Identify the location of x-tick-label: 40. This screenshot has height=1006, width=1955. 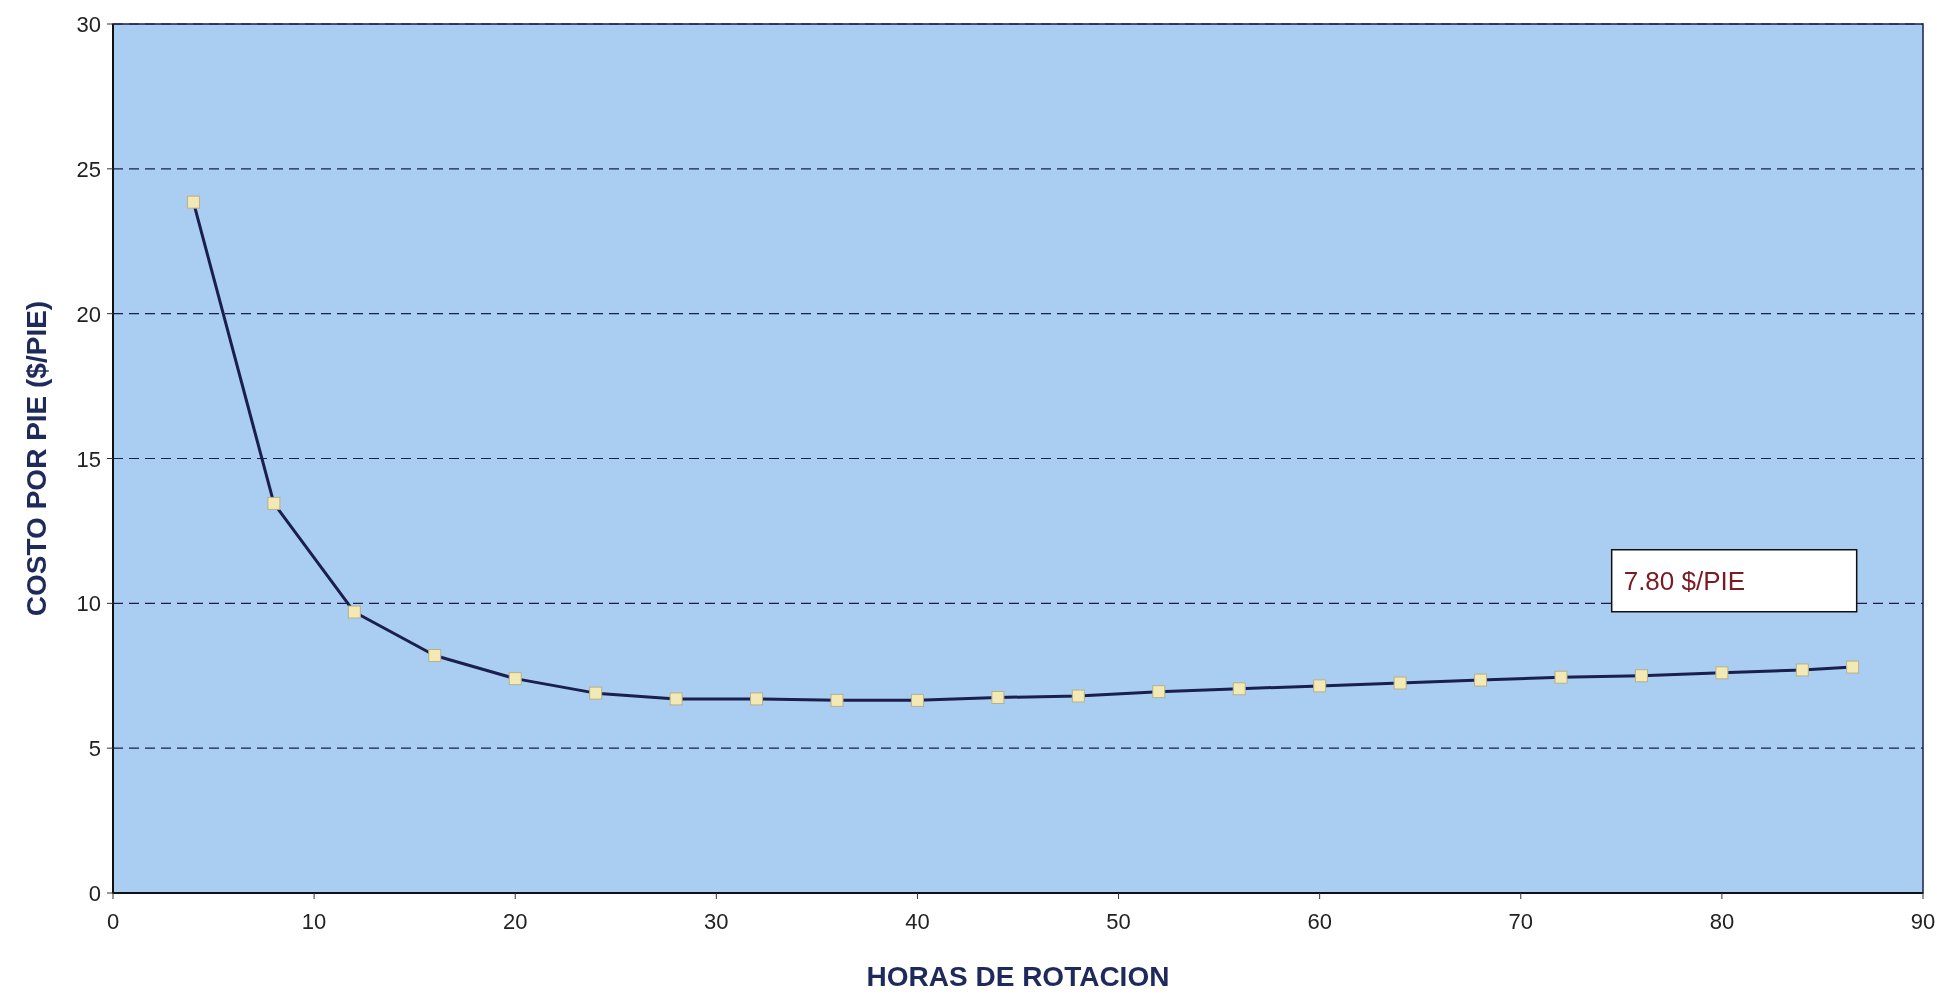
(917, 921).